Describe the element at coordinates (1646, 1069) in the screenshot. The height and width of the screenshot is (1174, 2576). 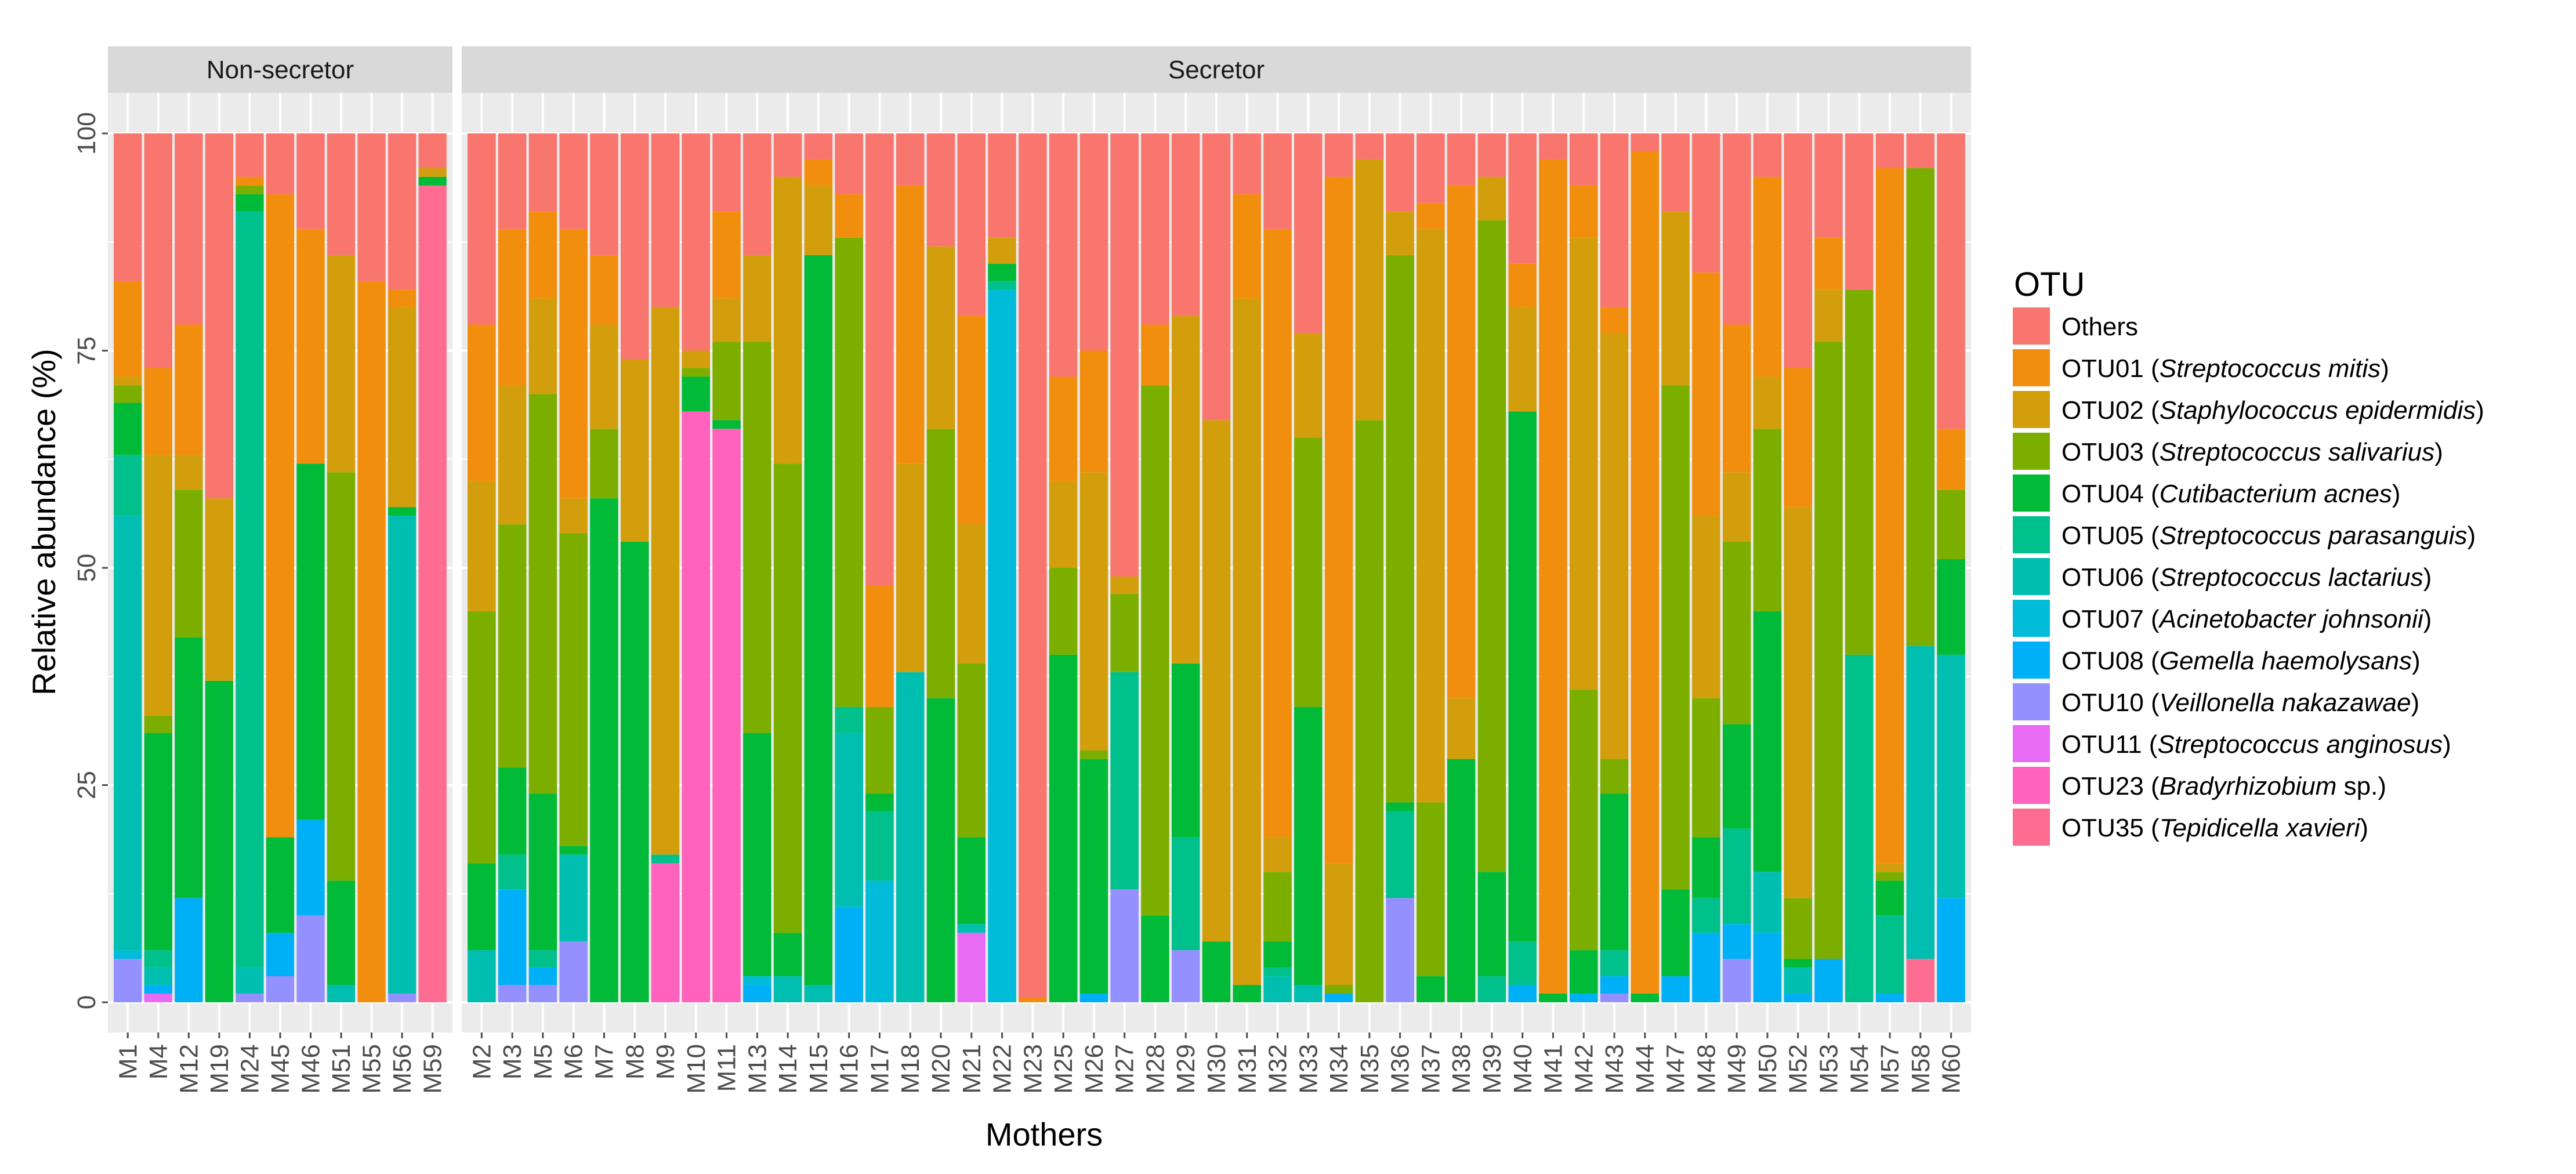
I see `x-tick-label: M44` at that location.